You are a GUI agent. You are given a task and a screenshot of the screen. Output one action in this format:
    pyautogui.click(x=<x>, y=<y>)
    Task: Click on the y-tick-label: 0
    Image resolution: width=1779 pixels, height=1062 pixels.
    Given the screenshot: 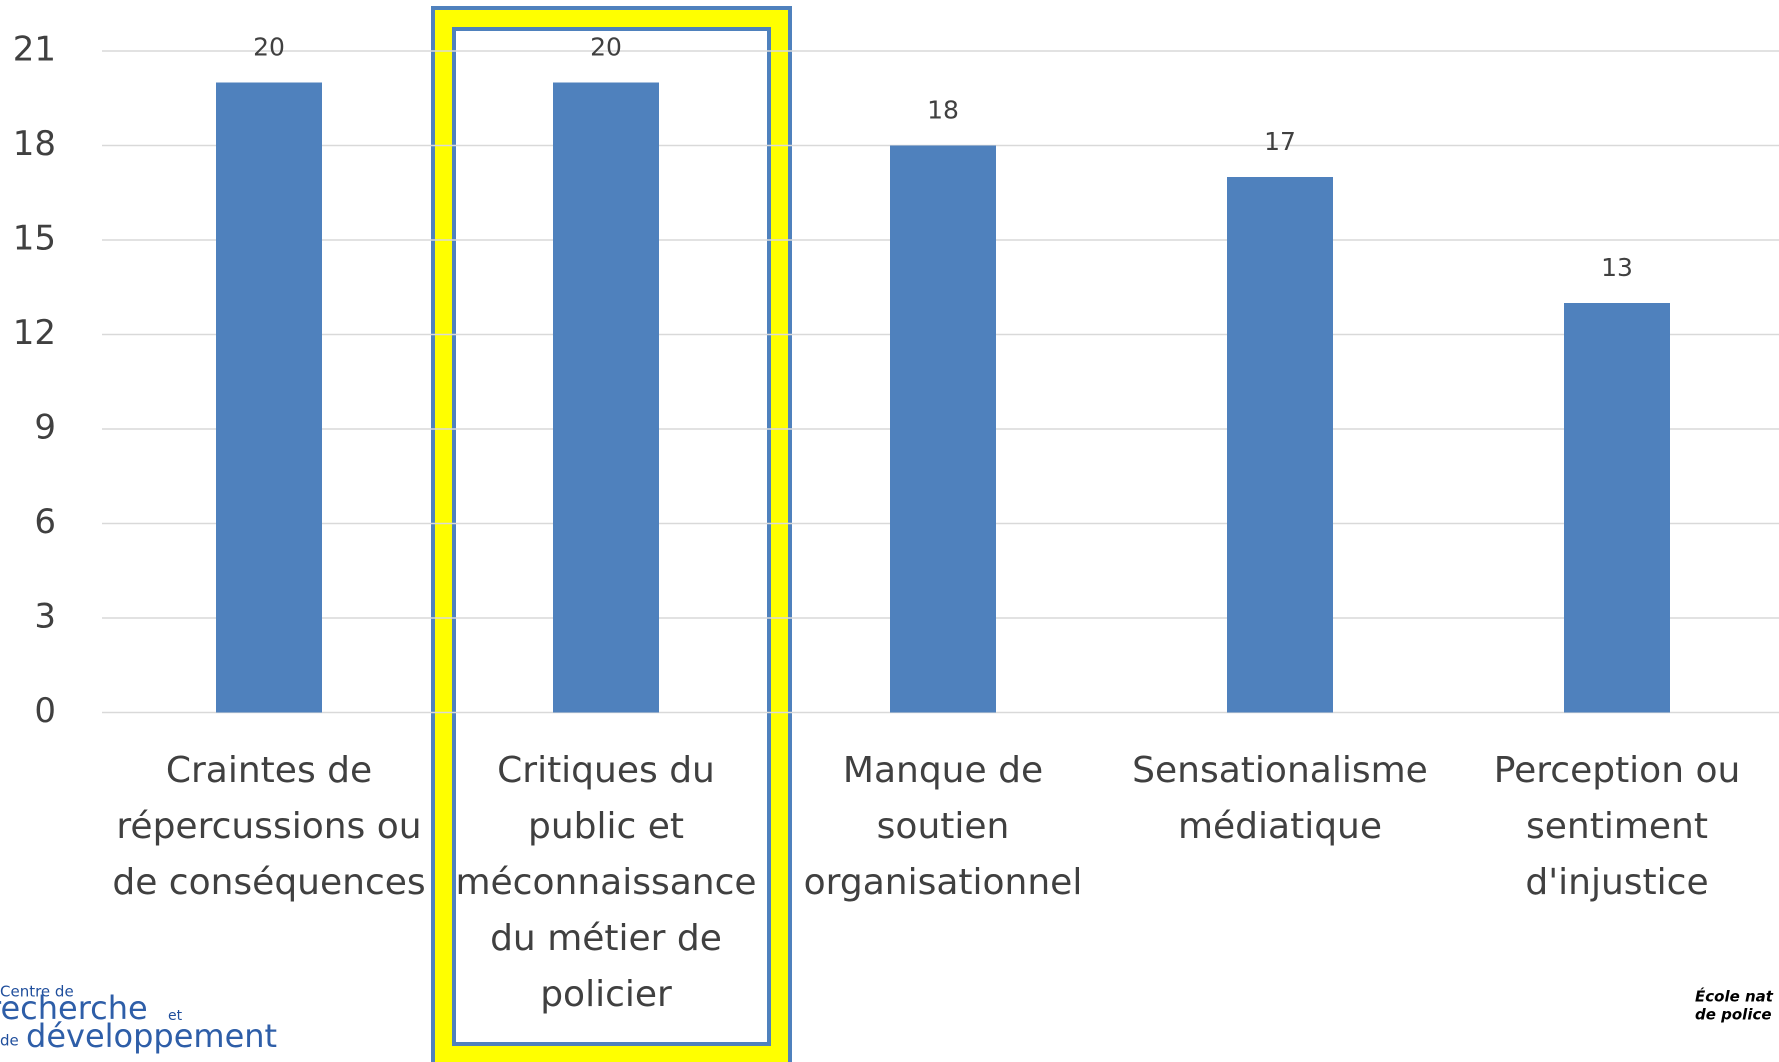 What is the action you would take?
    pyautogui.click(x=45, y=711)
    